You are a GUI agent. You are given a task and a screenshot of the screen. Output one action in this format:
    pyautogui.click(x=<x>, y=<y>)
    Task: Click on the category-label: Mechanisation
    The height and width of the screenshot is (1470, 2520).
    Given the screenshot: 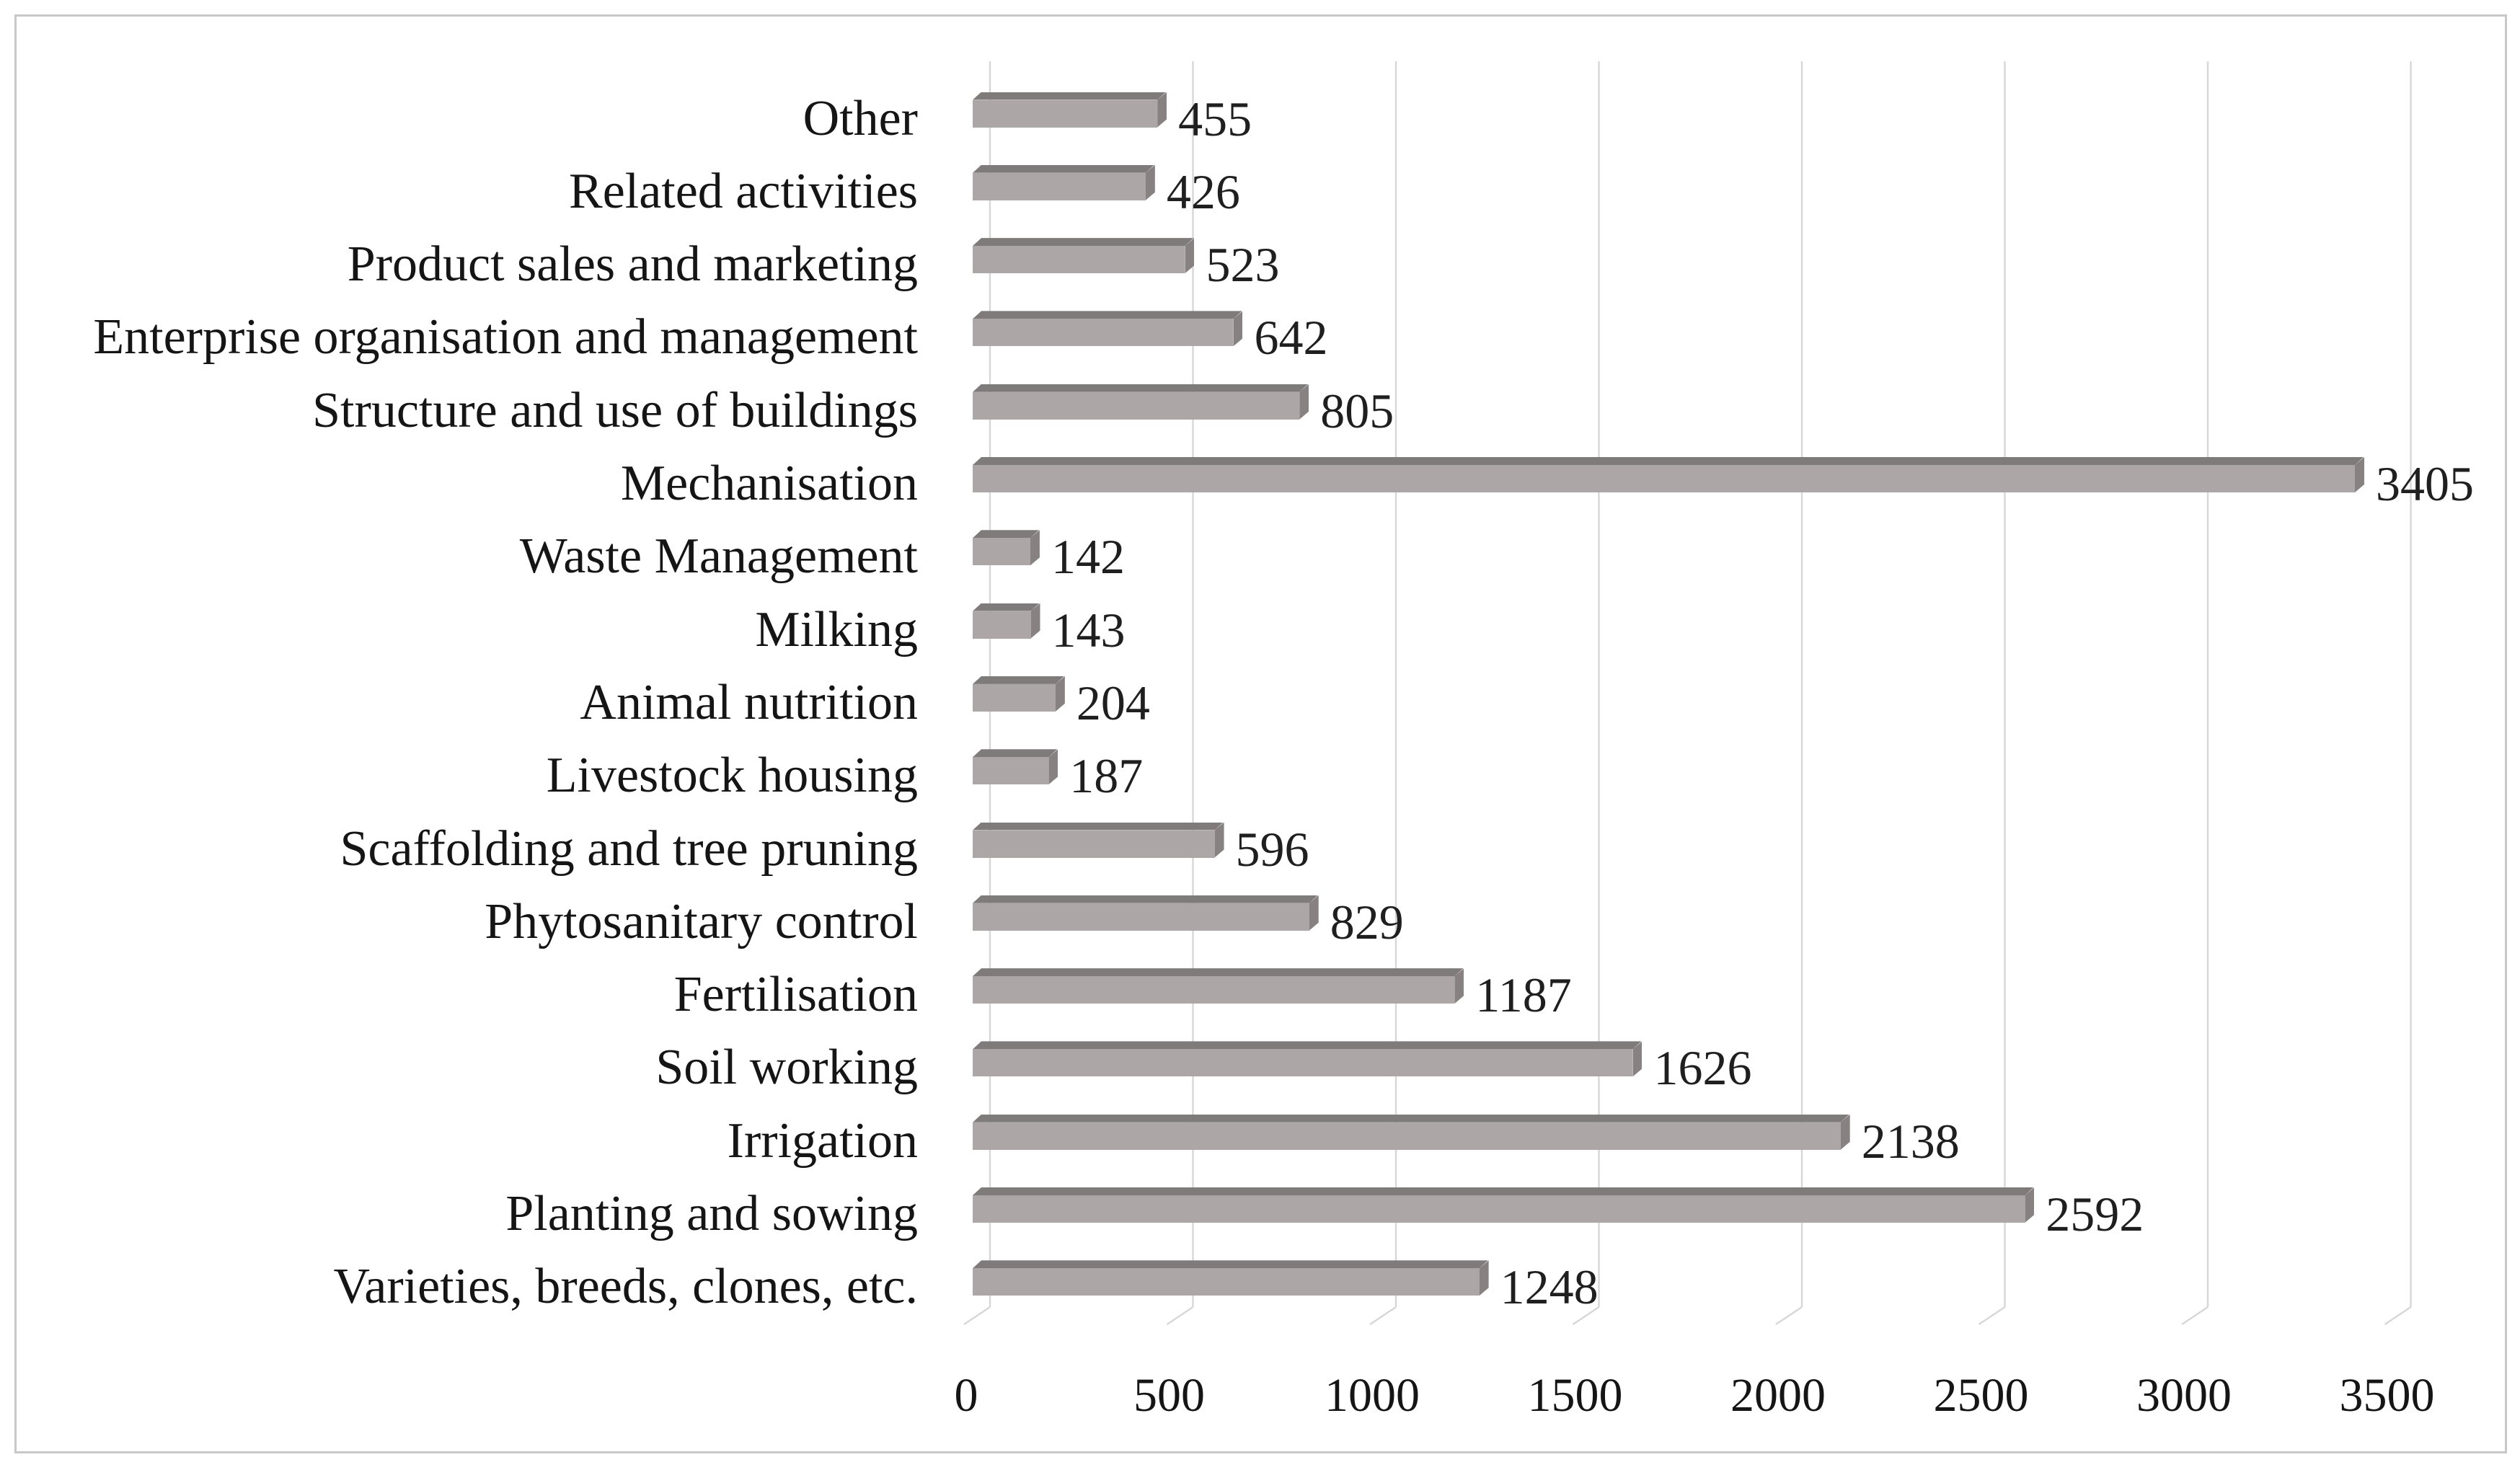 What is the action you would take?
    pyautogui.click(x=769, y=483)
    